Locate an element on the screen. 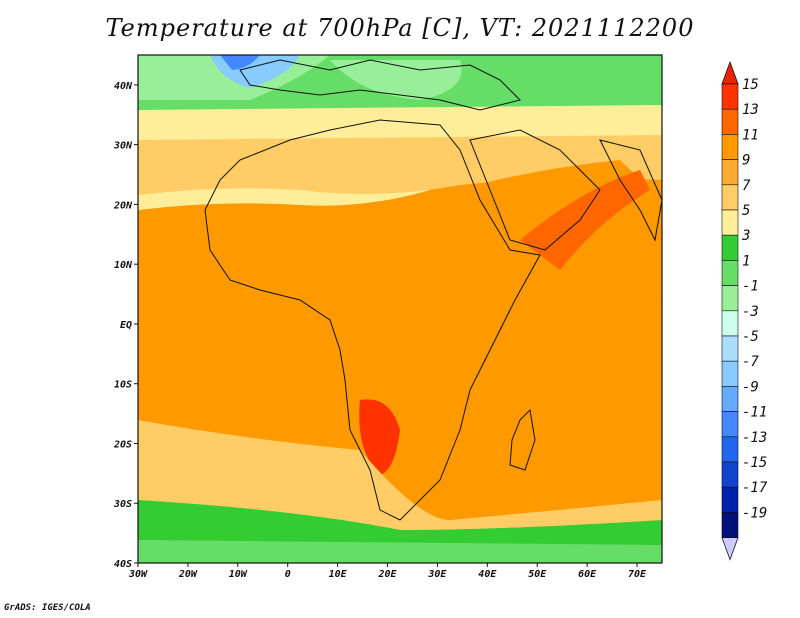  lon-tick-label: 10W is located at coordinates (238, 574).